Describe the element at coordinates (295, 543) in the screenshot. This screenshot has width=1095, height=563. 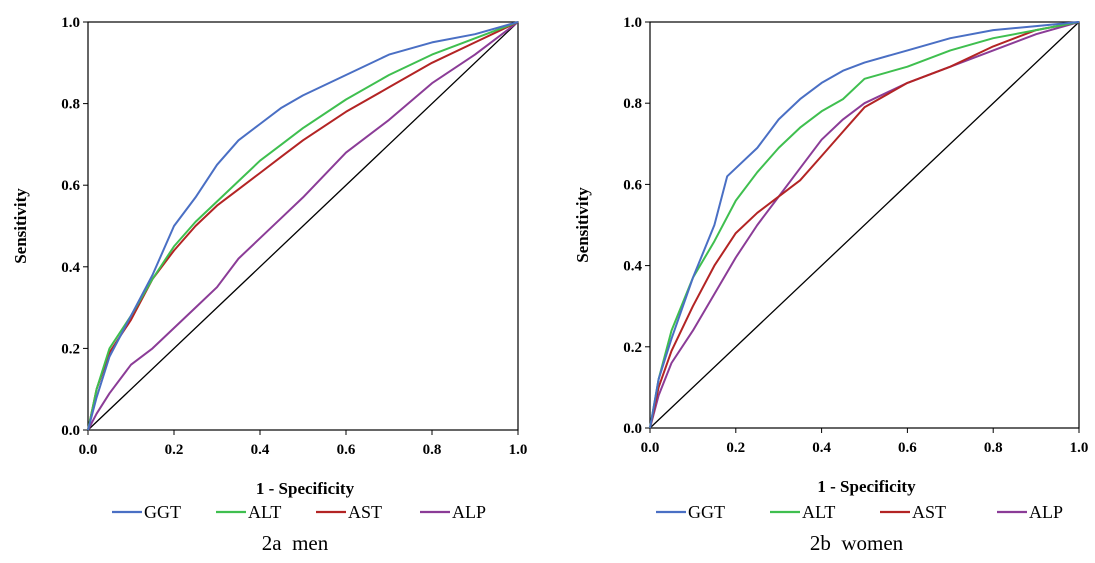
I see `chart-caption: 2a men` at that location.